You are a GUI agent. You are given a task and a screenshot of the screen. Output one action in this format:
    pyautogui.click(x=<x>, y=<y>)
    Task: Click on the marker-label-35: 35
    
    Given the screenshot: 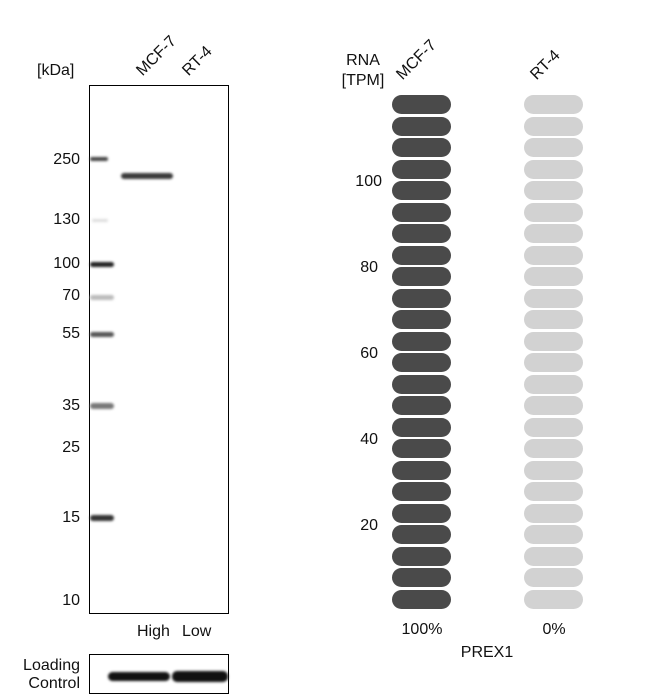 What is the action you would take?
    pyautogui.click(x=71, y=405)
    